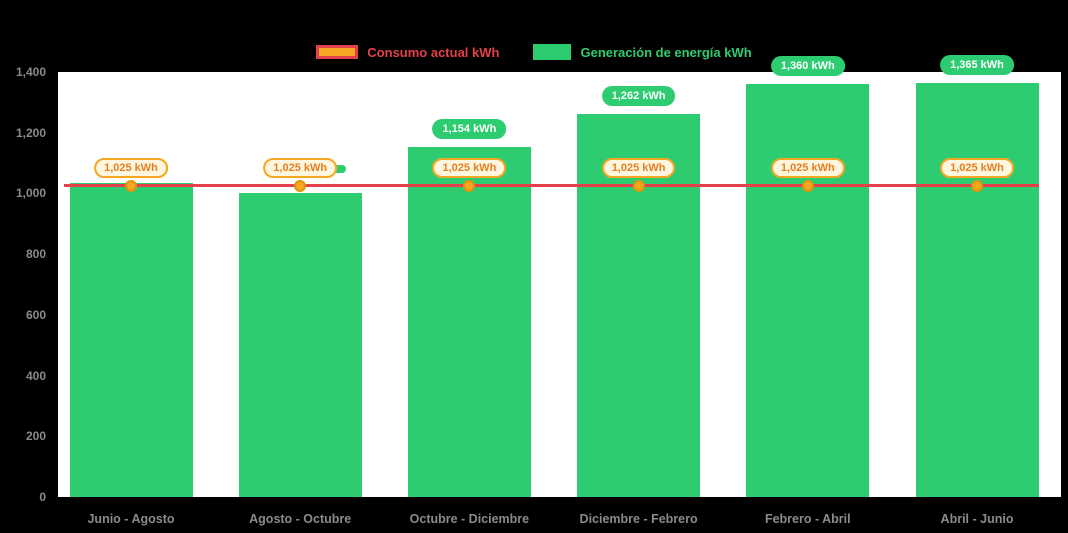  What do you see at coordinates (131, 519) in the screenshot?
I see `x-tick-label: Junio - Agosto` at bounding box center [131, 519].